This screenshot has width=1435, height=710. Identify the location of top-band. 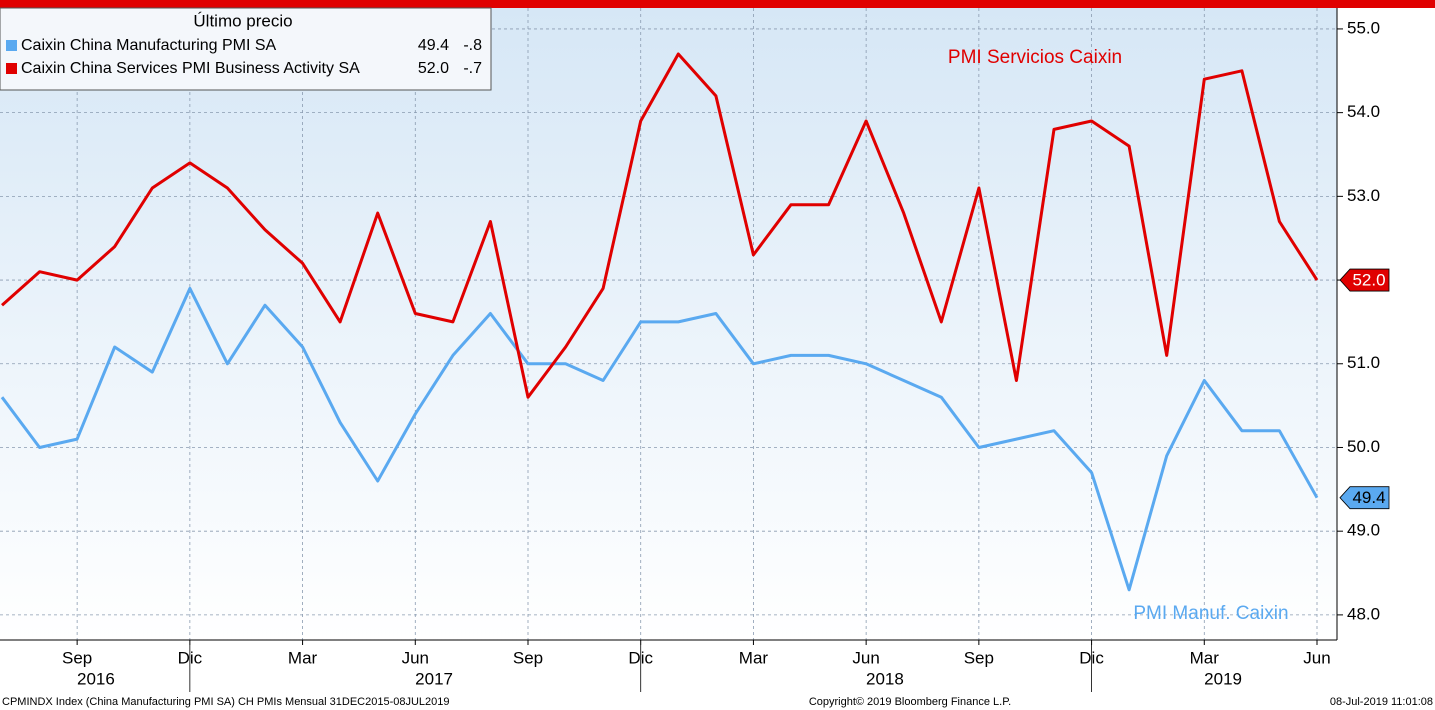
(717, 4).